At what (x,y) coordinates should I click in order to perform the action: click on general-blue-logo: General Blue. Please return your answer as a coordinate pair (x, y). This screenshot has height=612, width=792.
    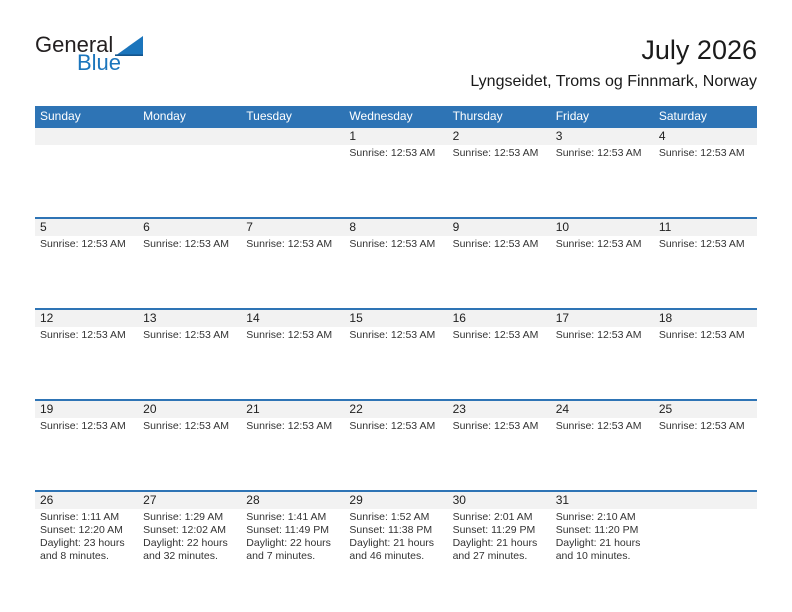
    Looking at the image, I should click on (89, 53).